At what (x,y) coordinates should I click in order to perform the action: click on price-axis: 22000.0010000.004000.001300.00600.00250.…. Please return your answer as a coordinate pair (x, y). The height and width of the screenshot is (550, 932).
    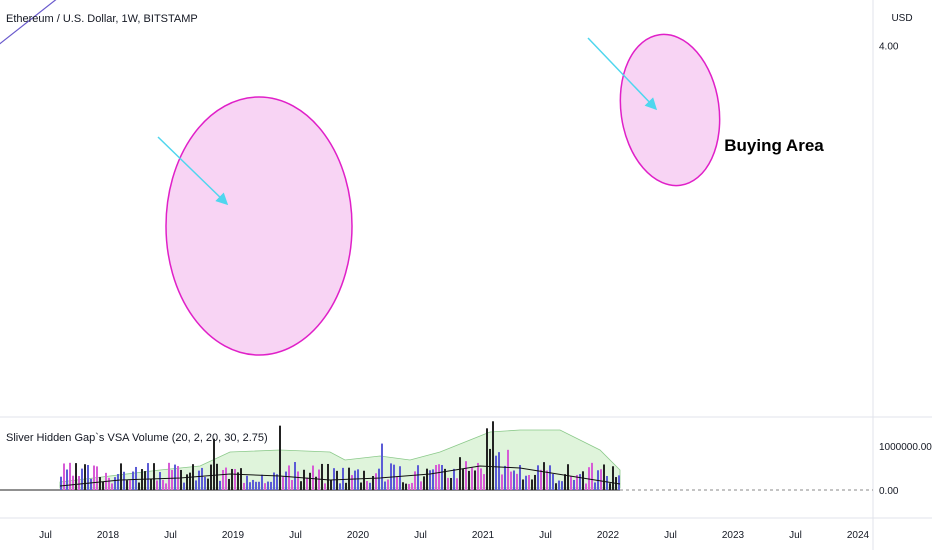
    Looking at the image, I should click on (900, 26).